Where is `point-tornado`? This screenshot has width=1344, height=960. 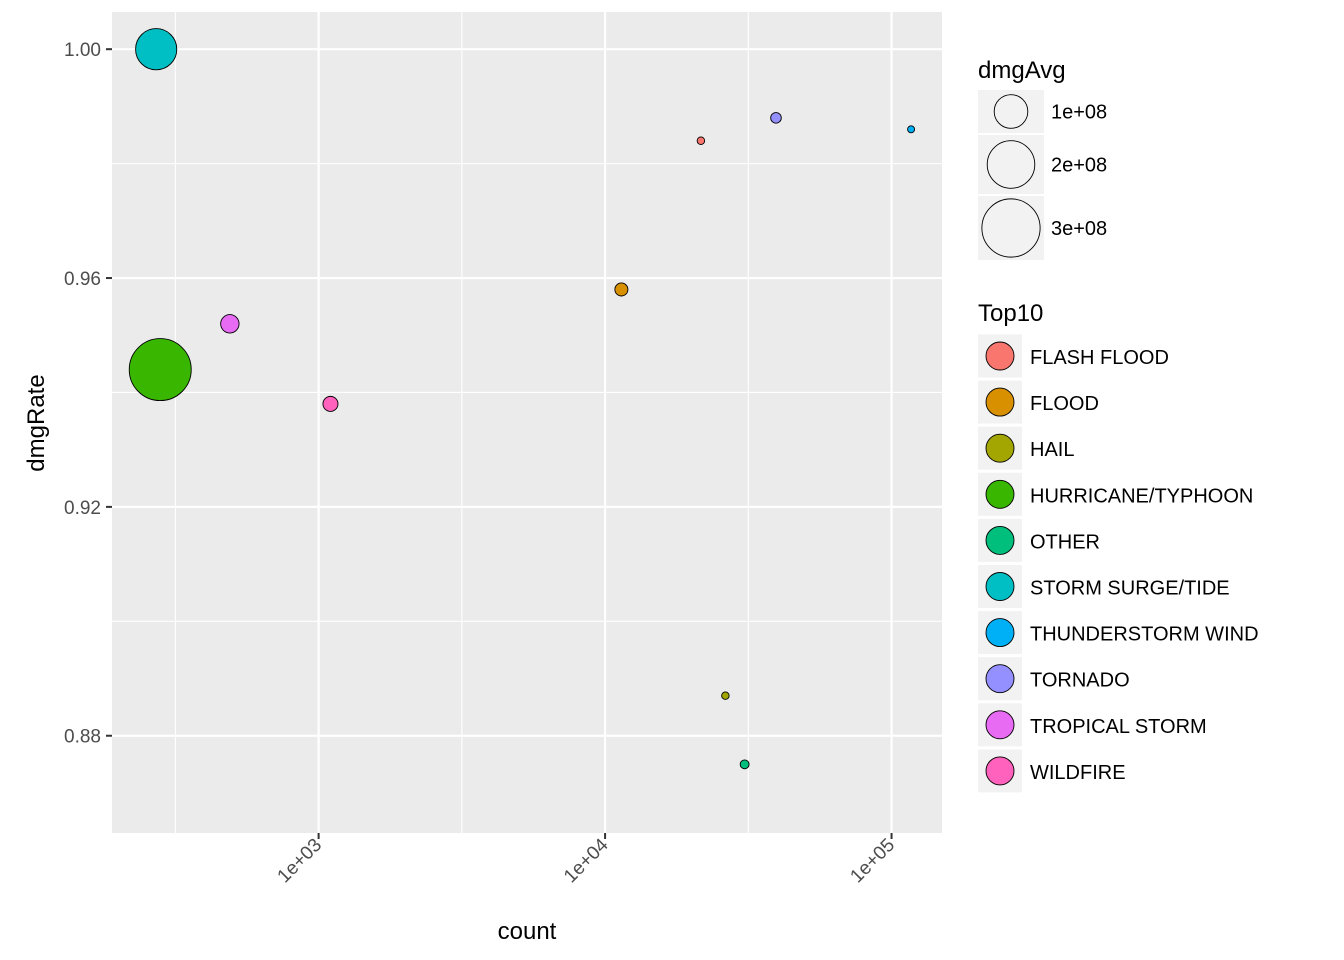
point-tornado is located at coordinates (776, 118).